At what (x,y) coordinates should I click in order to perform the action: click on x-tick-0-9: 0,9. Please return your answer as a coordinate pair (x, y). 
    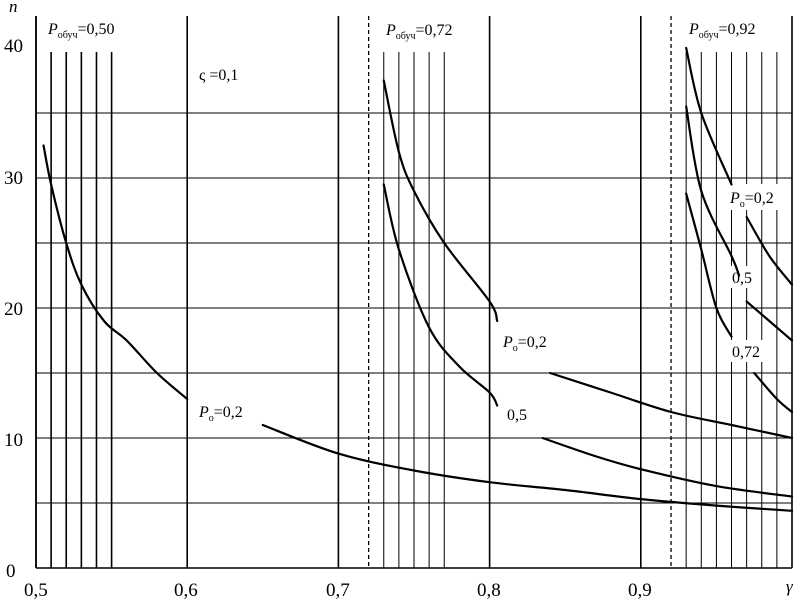
    Looking at the image, I should click on (640, 590).